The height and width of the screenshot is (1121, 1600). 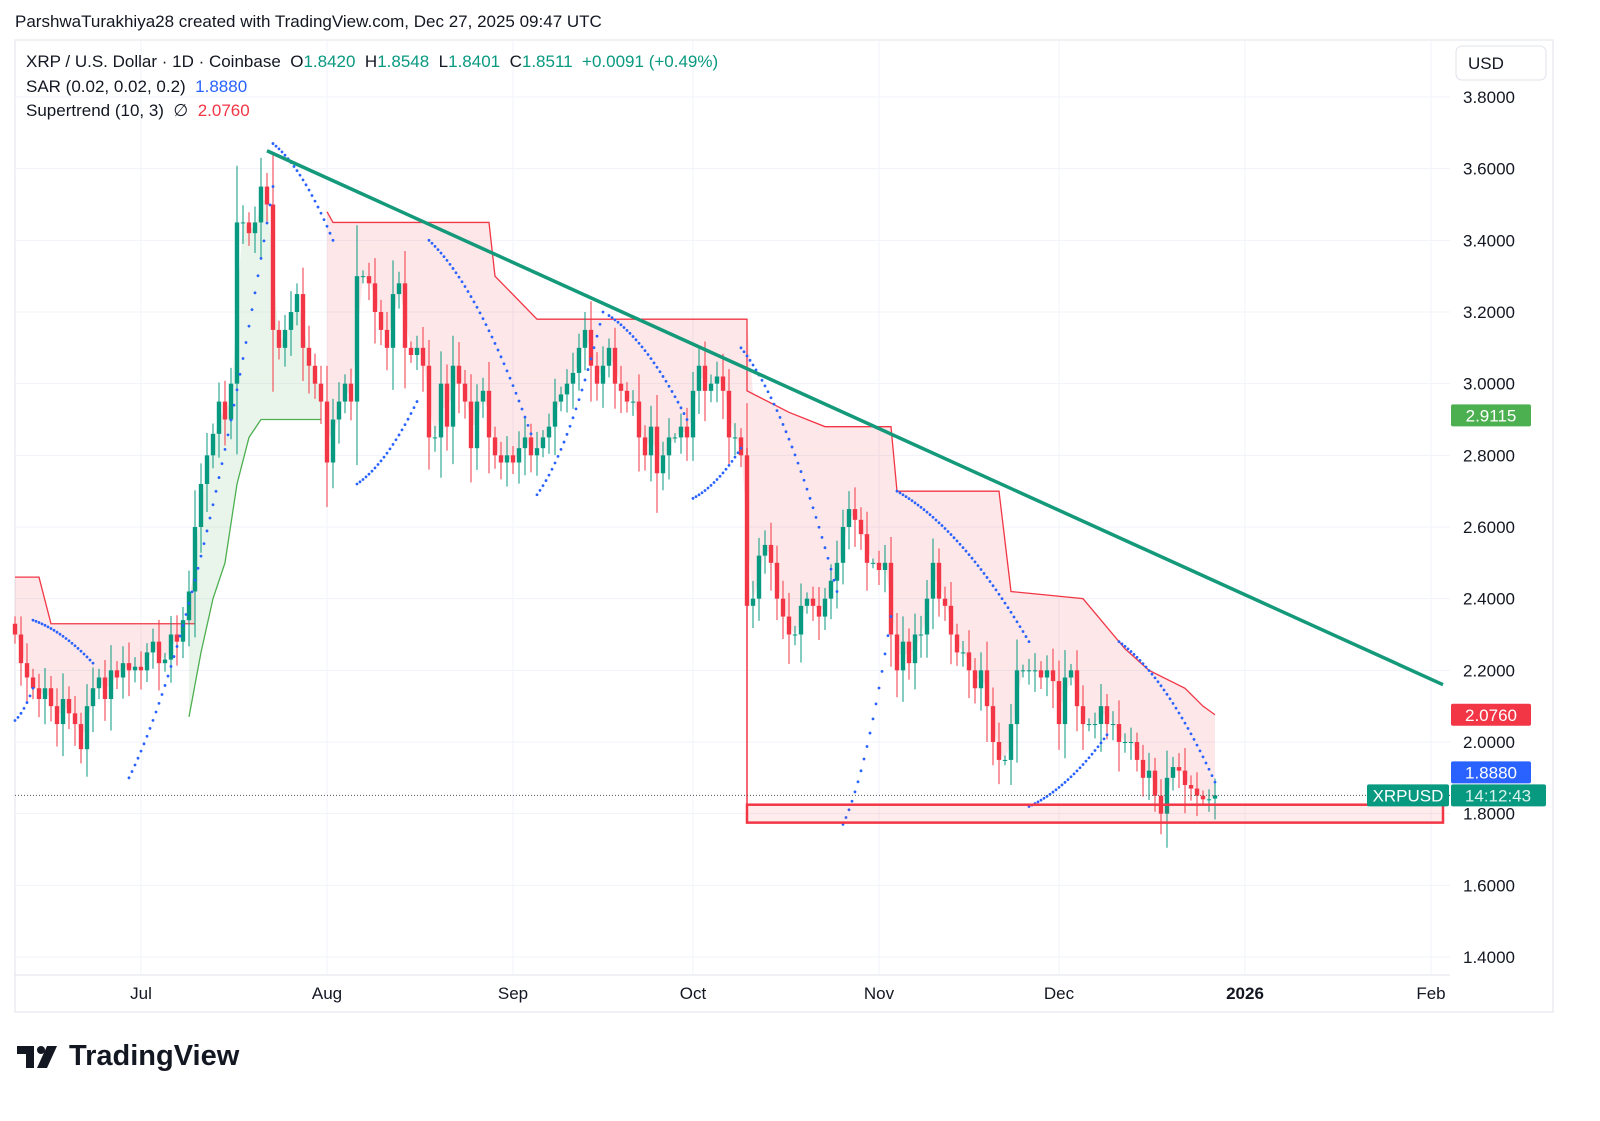 What do you see at coordinates (181, 110) in the screenshot?
I see `hidden-icon: ∅` at bounding box center [181, 110].